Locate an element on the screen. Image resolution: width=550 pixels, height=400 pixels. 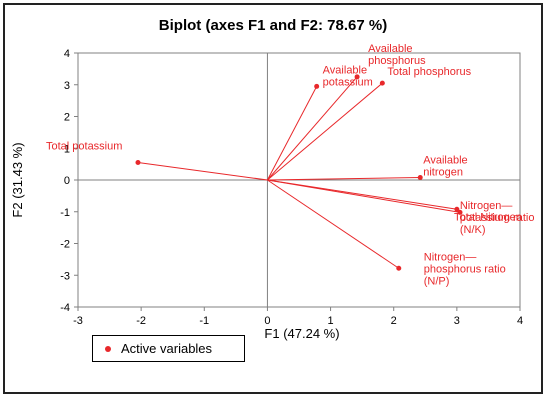
variable-label: potassium ratio is located at coordinates (497, 218).